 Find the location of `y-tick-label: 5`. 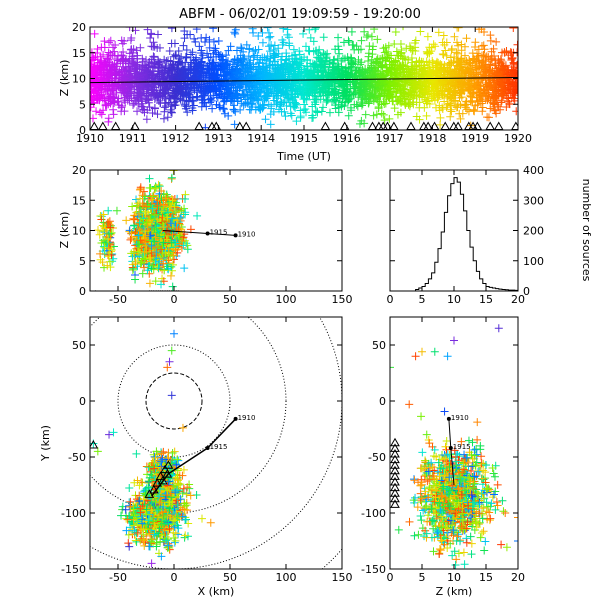

y-tick-label: 5 is located at coordinates (82, 104).